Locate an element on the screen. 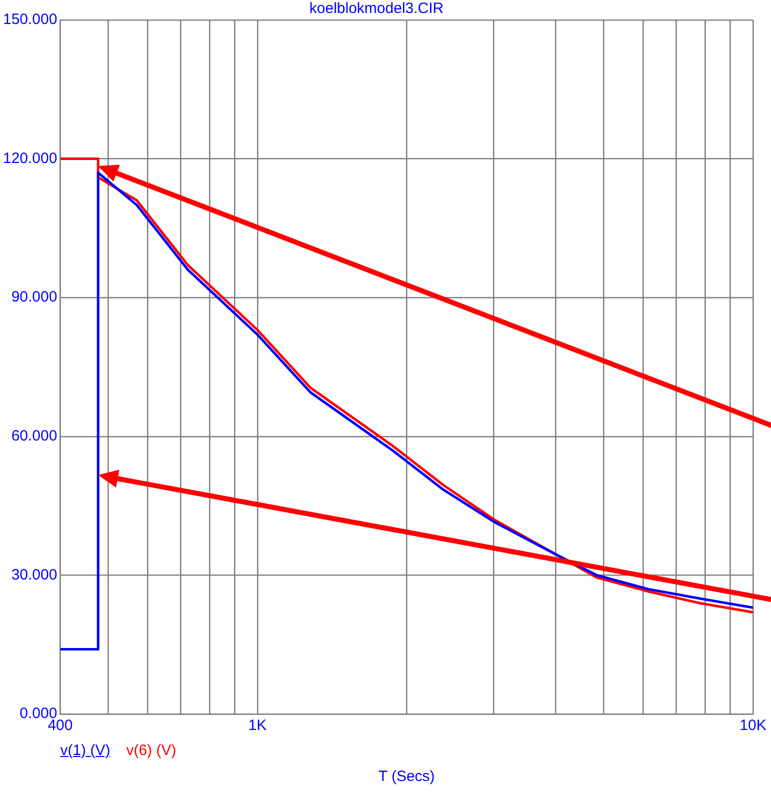  x-axis-title: T (Secs) is located at coordinates (406, 777).